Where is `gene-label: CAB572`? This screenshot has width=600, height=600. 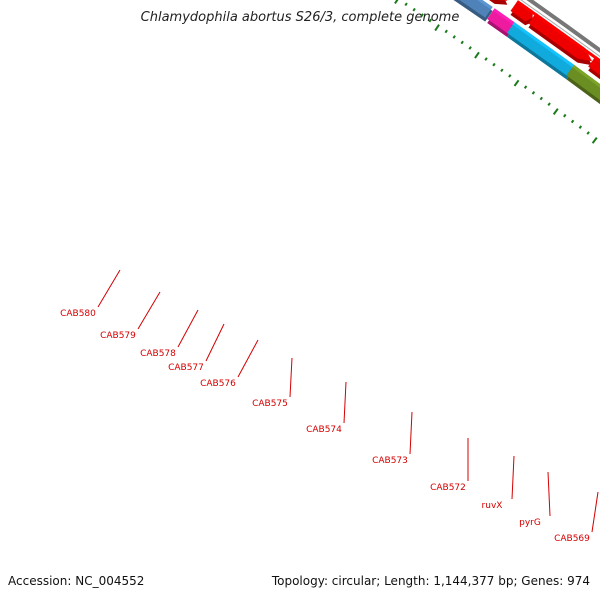 gene-label: CAB572 is located at coordinates (448, 488).